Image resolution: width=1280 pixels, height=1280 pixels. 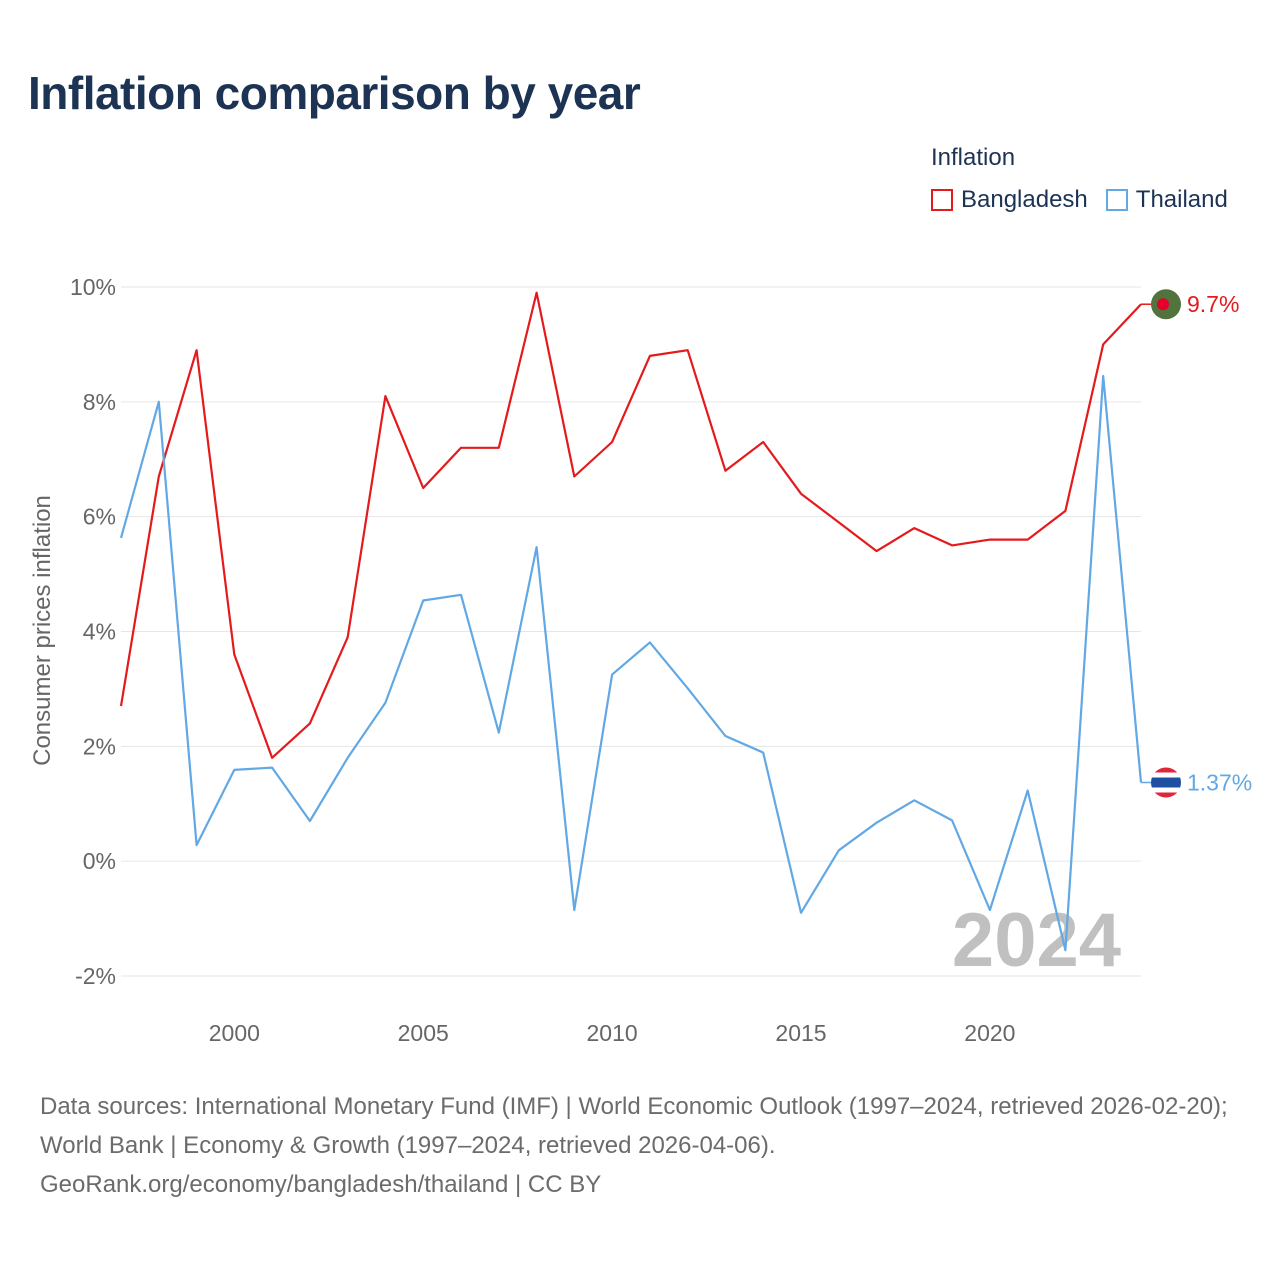 I want to click on legend-label-bangladesh: Bangladesh, so click(x=1024, y=199).